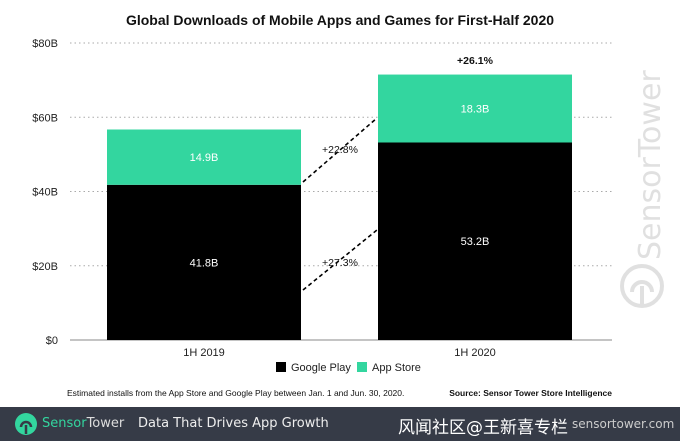 This screenshot has width=680, height=441. What do you see at coordinates (64, 423) in the screenshot?
I see `brand-sensor: Sensor` at bounding box center [64, 423].